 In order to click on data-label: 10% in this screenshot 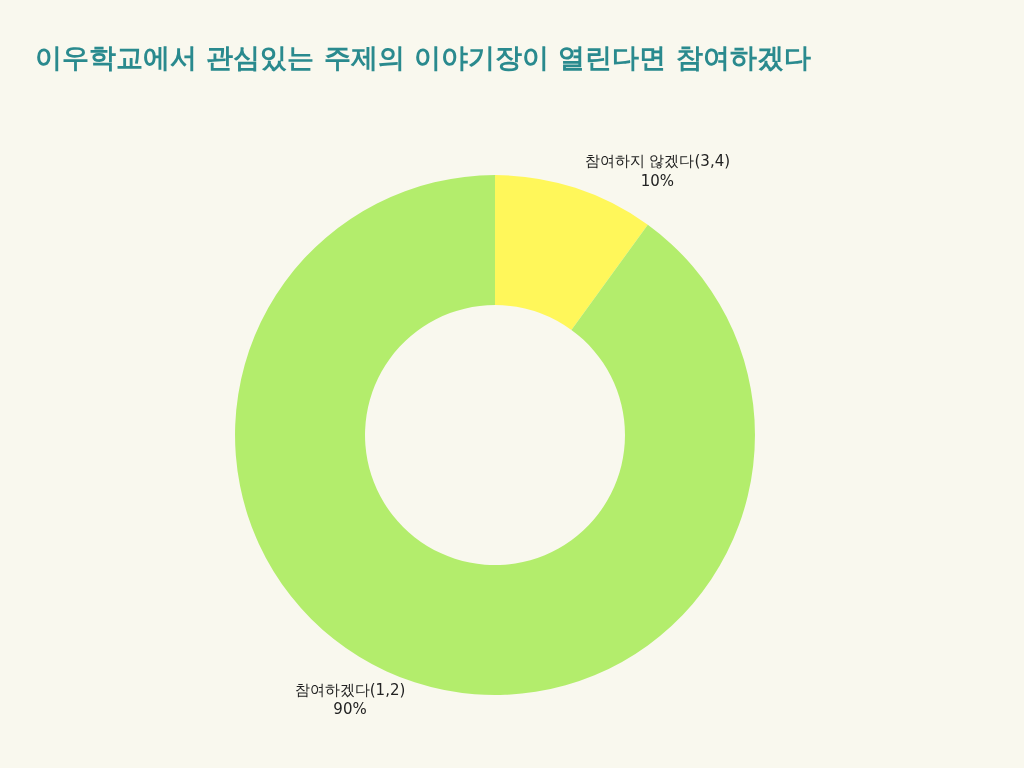, I will do `click(657, 180)`.